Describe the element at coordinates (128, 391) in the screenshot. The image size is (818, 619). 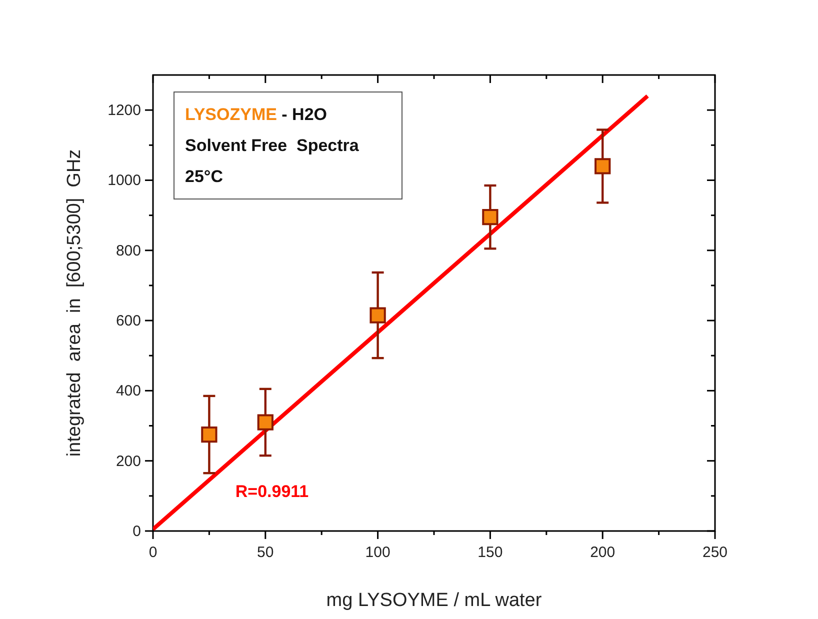
I see `y-tick-label: 400` at that location.